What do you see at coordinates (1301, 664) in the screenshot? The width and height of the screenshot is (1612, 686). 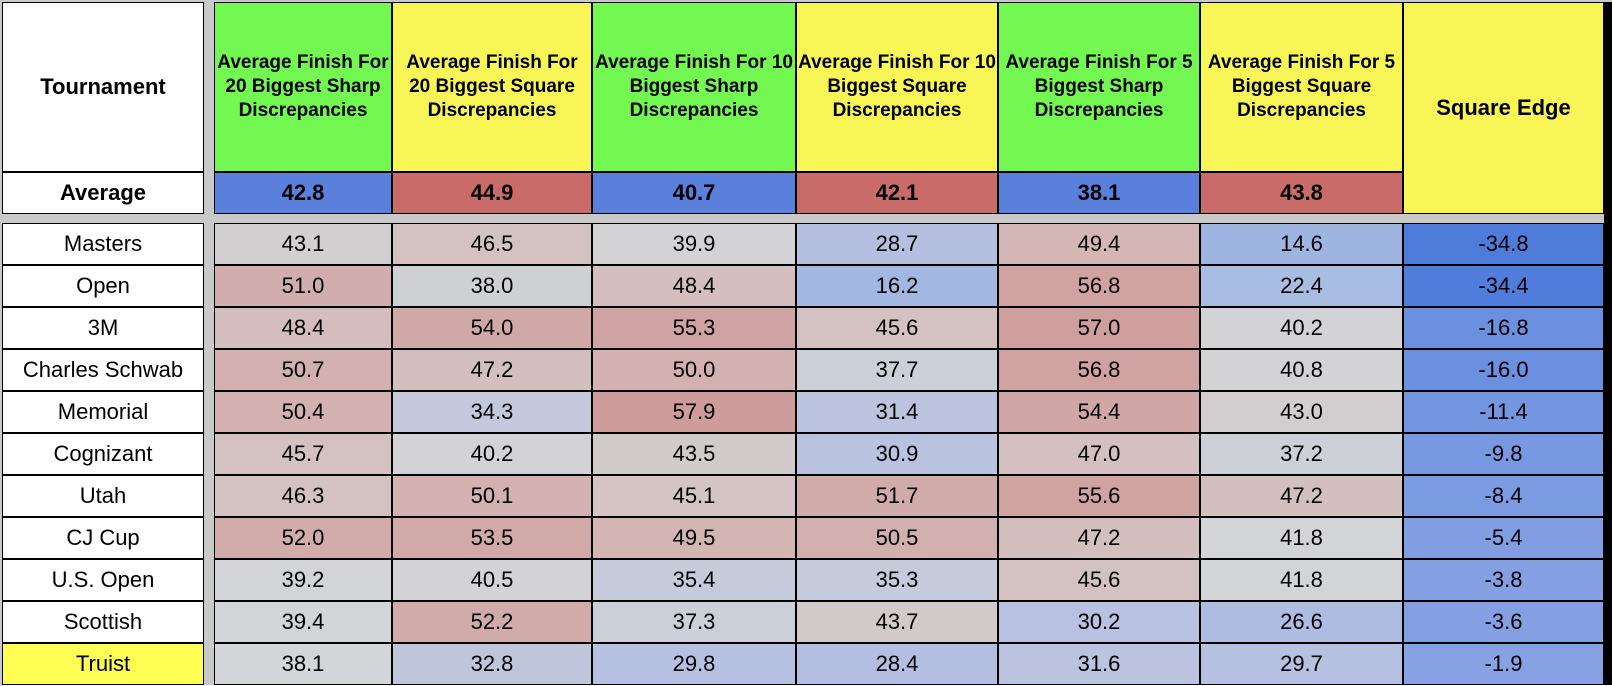 I see `data-cell: 29.7` at bounding box center [1301, 664].